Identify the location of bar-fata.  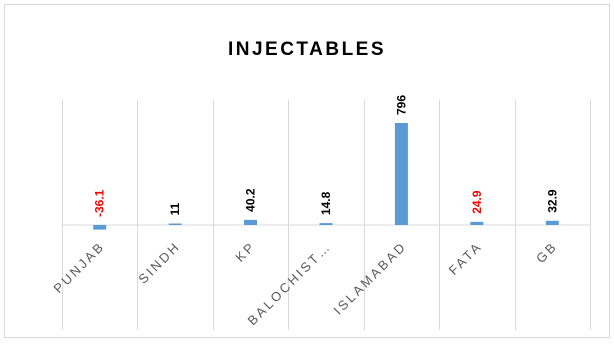
(477, 223).